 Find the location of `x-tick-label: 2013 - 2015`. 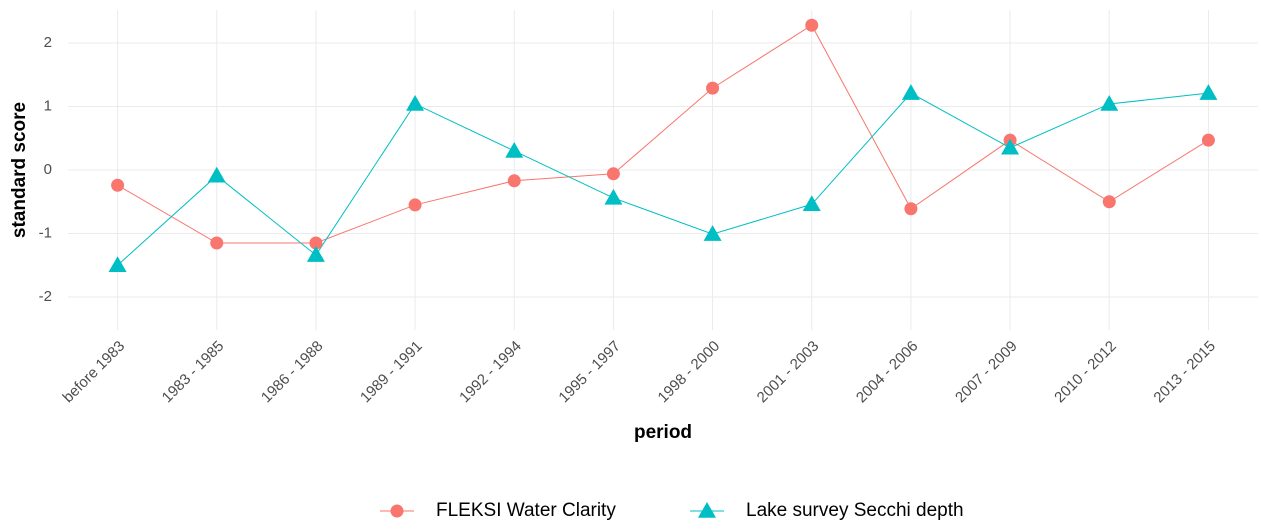

x-tick-label: 2013 - 2015 is located at coordinates (1184, 372).